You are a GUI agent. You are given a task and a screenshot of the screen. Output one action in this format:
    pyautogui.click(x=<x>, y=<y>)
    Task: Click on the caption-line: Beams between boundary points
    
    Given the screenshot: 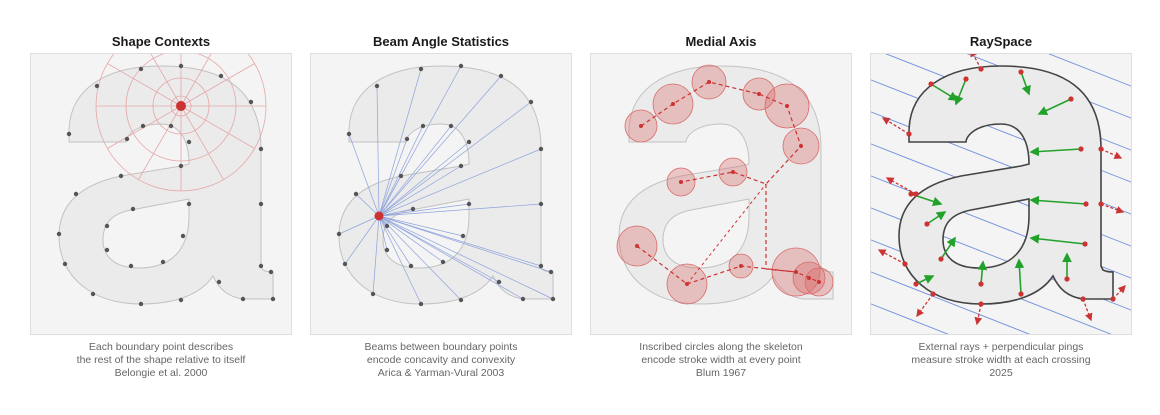 What is the action you would take?
    pyautogui.click(x=441, y=347)
    